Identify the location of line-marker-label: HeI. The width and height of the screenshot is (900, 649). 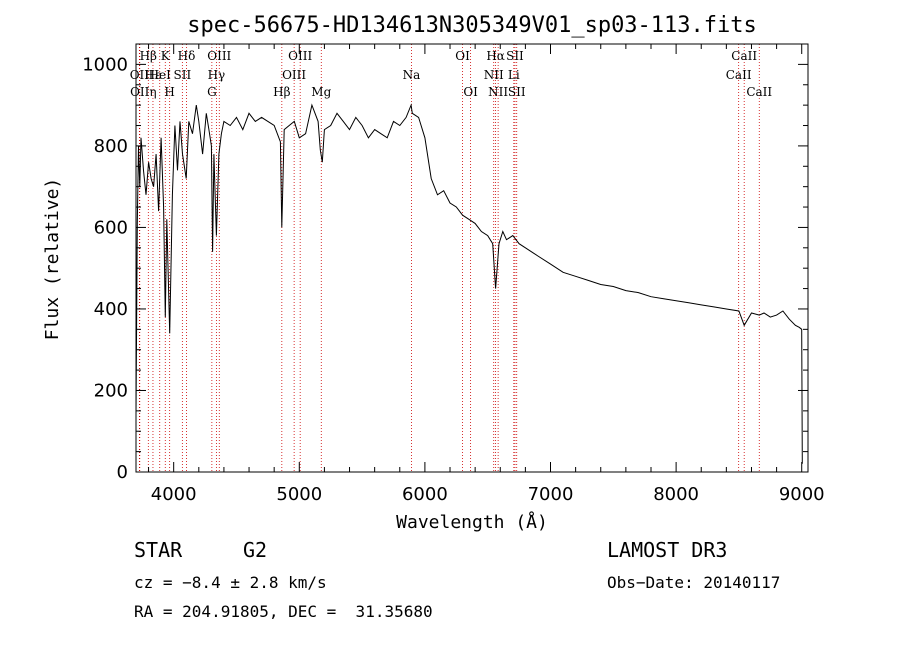
(160, 75).